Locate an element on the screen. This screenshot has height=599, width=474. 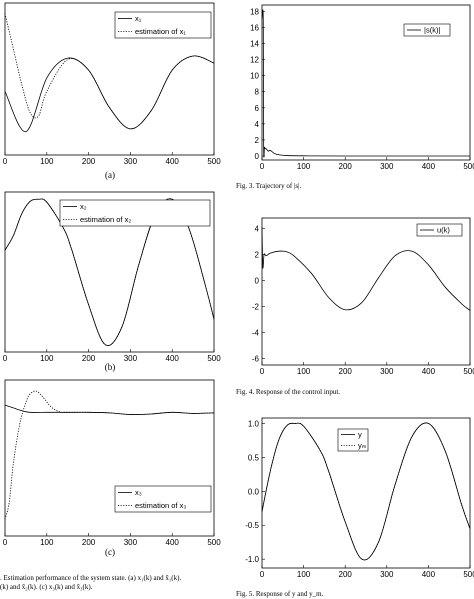
legend-label: x₃ is located at coordinates (138, 492).